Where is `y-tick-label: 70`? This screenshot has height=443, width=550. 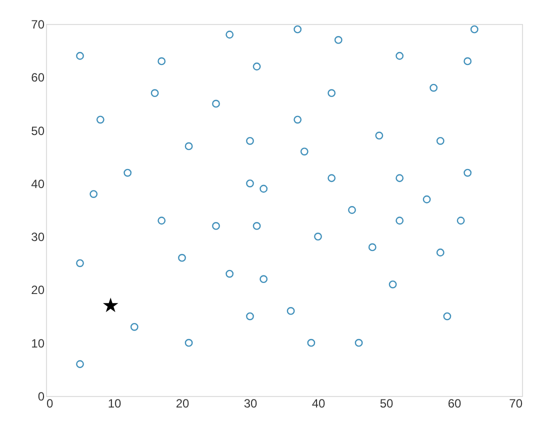 y-tick-label: 70 is located at coordinates (38, 25).